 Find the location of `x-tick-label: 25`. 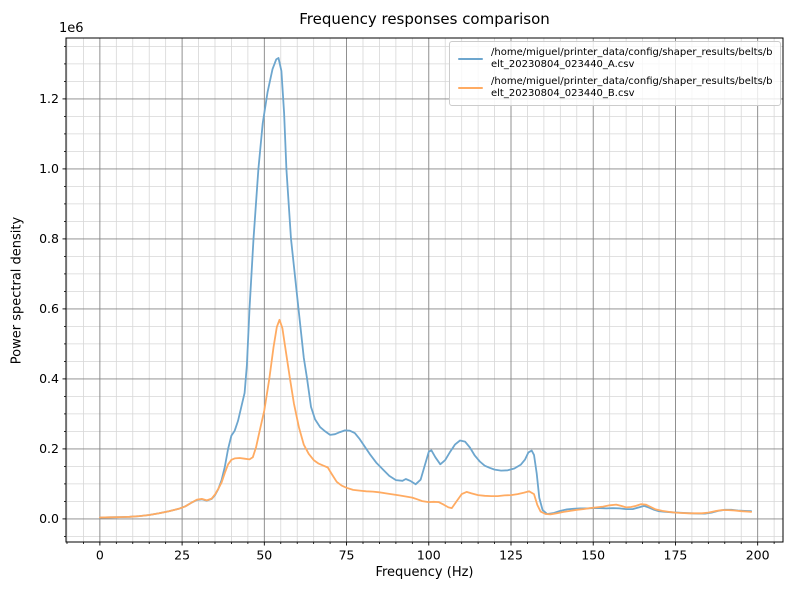

x-tick-label: 25 is located at coordinates (182, 555).